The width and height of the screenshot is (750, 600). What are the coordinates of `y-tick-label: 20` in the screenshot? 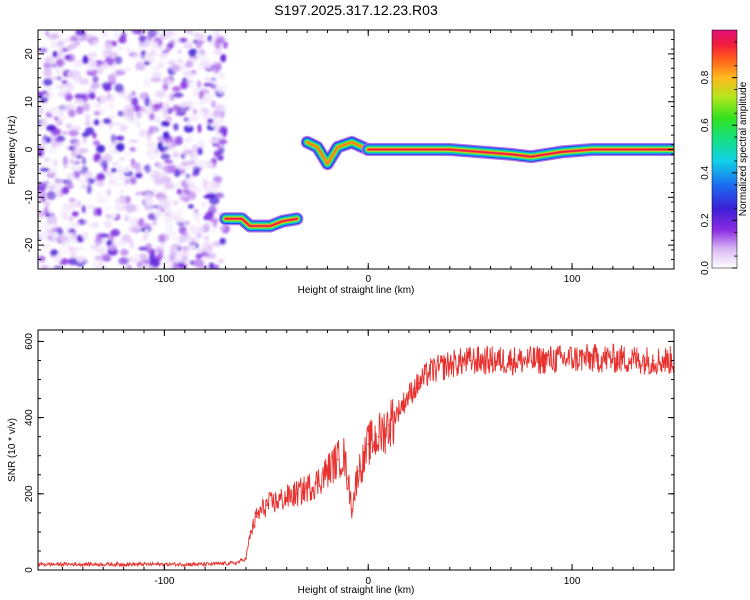 It's located at (29, 54).